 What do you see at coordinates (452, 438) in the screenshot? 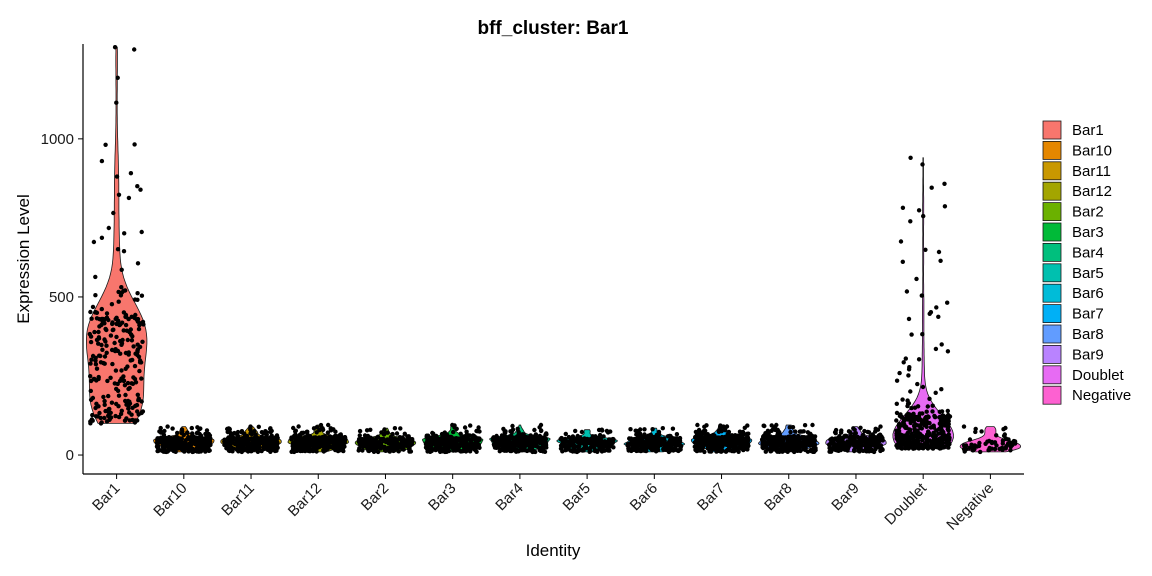
I see `points-bar3` at bounding box center [452, 438].